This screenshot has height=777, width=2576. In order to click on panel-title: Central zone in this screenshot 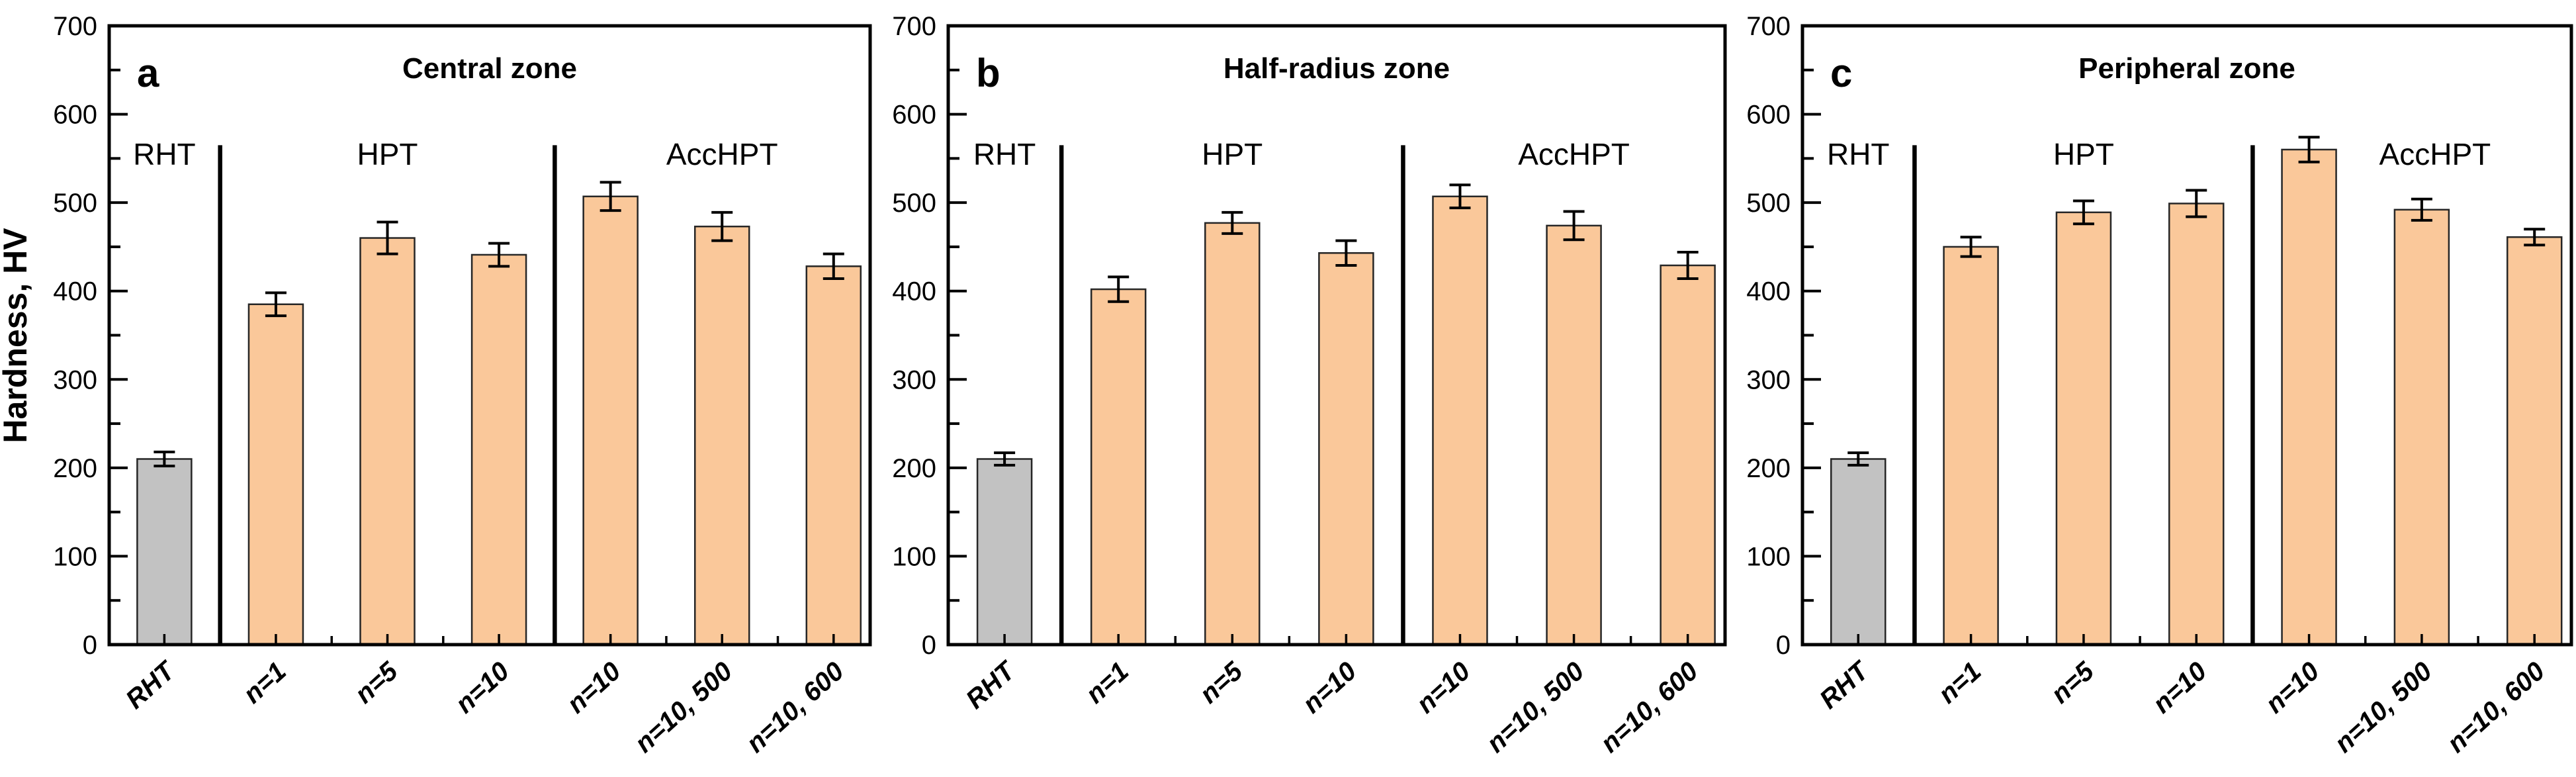, I will do `click(489, 68)`.